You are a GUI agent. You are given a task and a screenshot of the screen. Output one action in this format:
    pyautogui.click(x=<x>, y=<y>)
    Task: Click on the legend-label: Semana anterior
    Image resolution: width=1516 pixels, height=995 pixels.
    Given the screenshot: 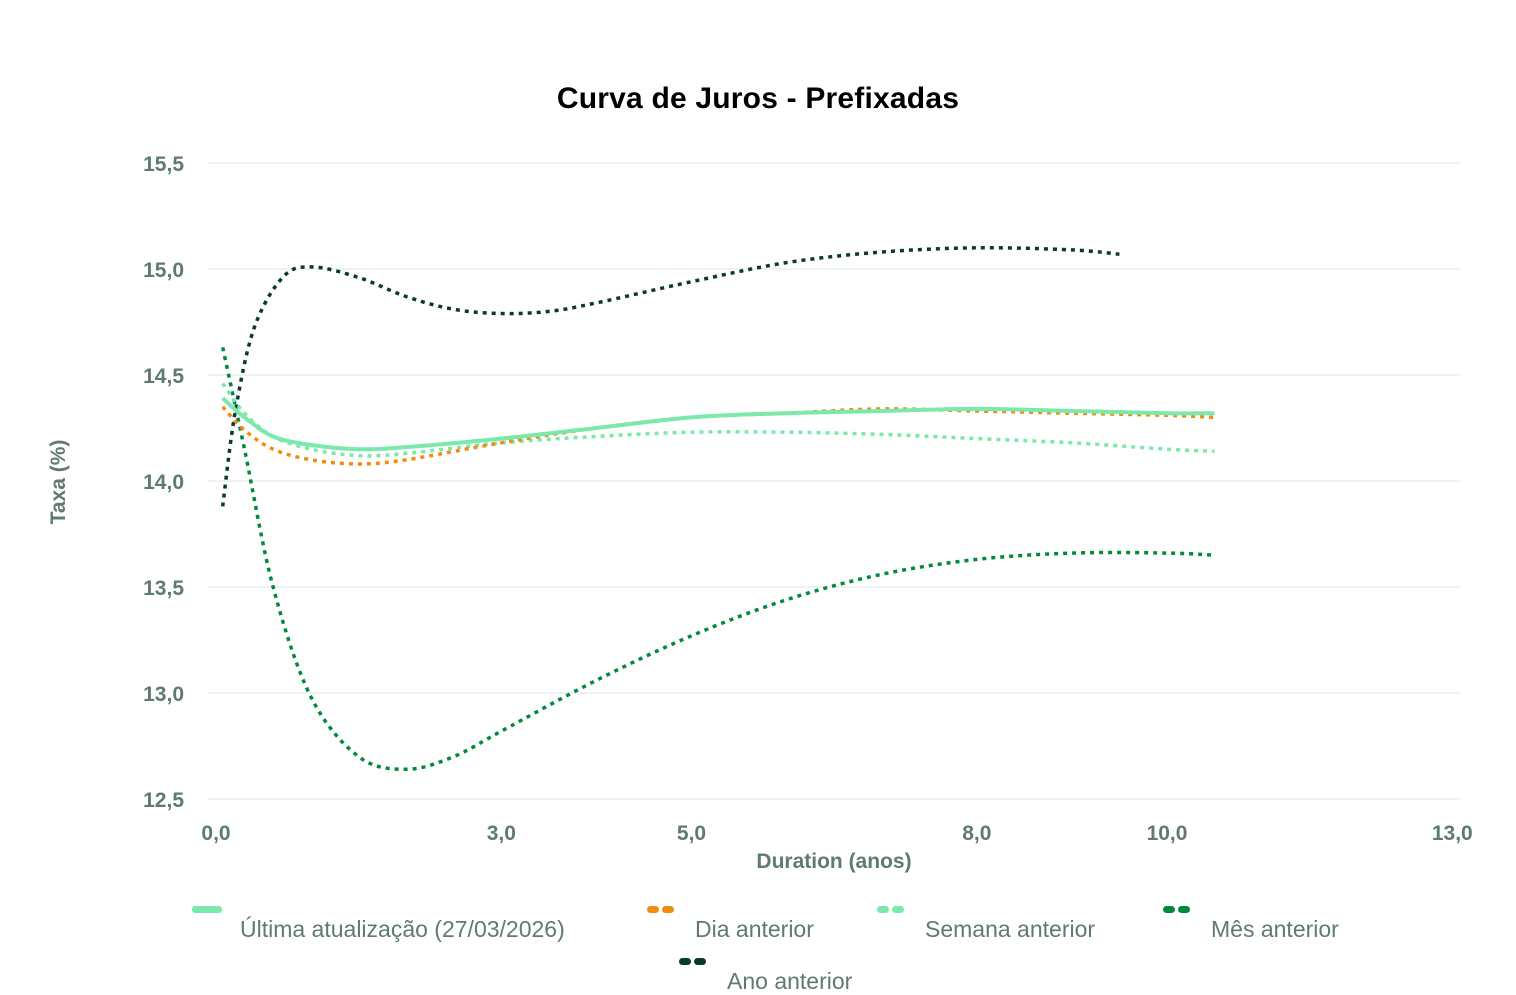 What is the action you would take?
    pyautogui.click(x=1010, y=929)
    